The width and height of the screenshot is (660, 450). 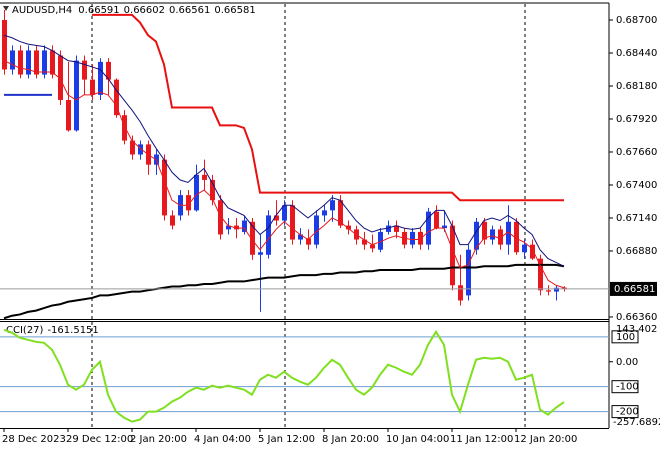 I want to click on high: 0.66602, so click(x=144, y=10).